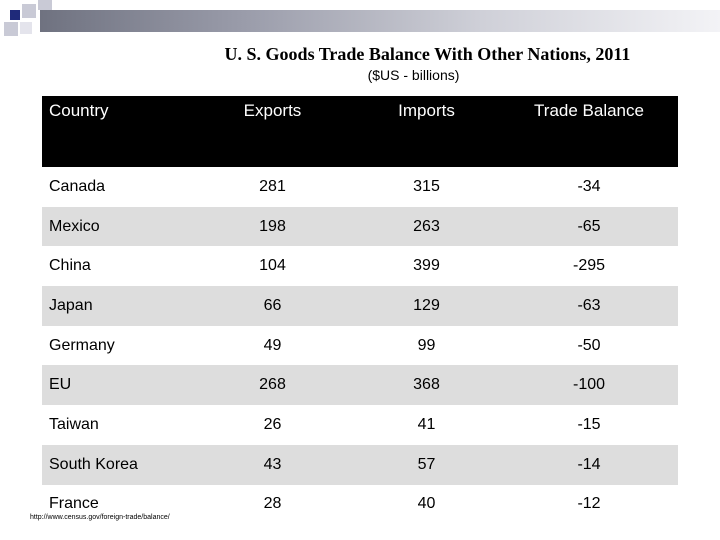  What do you see at coordinates (426, 187) in the screenshot?
I see `cell-imports: 315` at bounding box center [426, 187].